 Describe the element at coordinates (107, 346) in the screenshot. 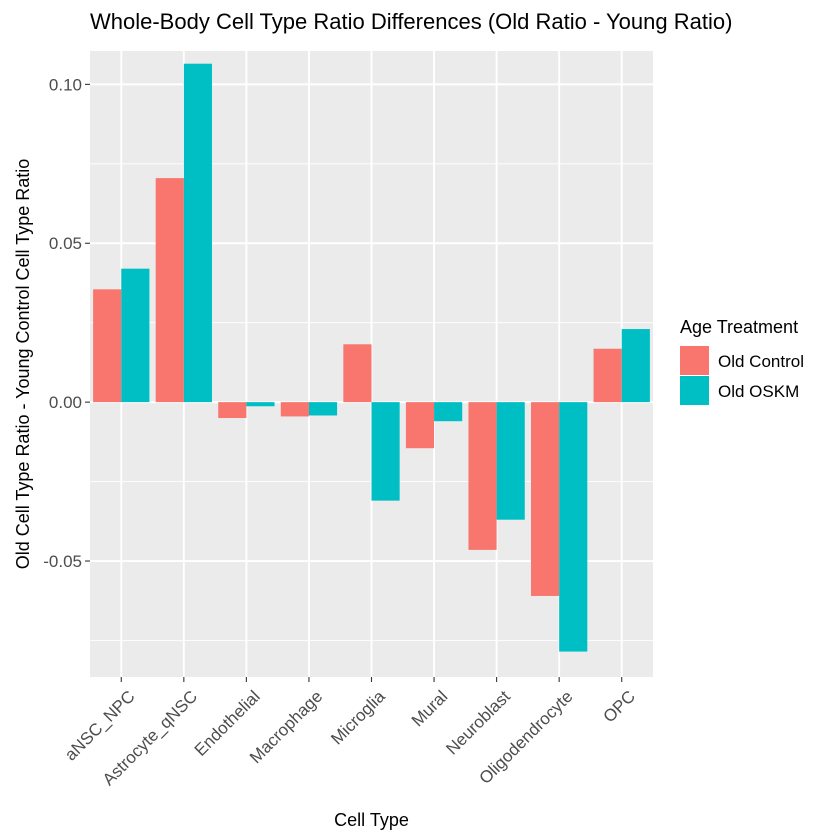

I see `bar-old-control-ansc-npc` at that location.